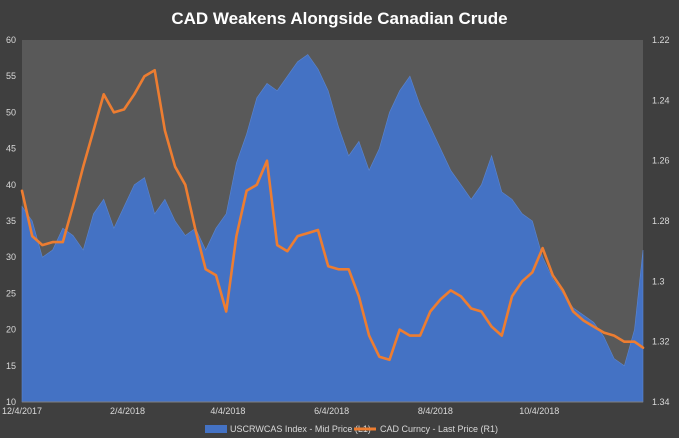 The image size is (679, 438). I want to click on left-tick-2: 20, so click(11, 330).